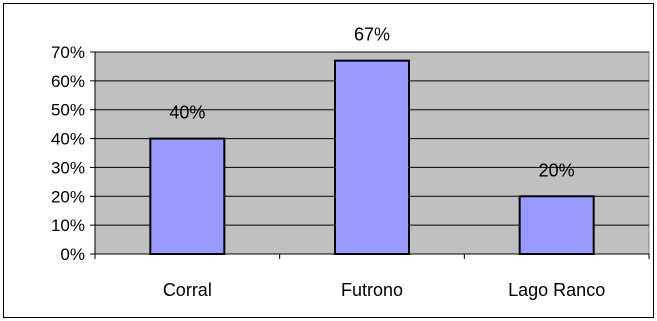 The width and height of the screenshot is (657, 321). Describe the element at coordinates (557, 170) in the screenshot. I see `data-label: 20%` at that location.